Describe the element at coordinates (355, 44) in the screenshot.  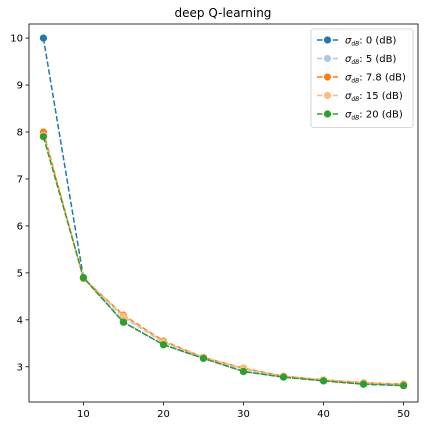
I see `legend-subscript-0: dB` at that location.